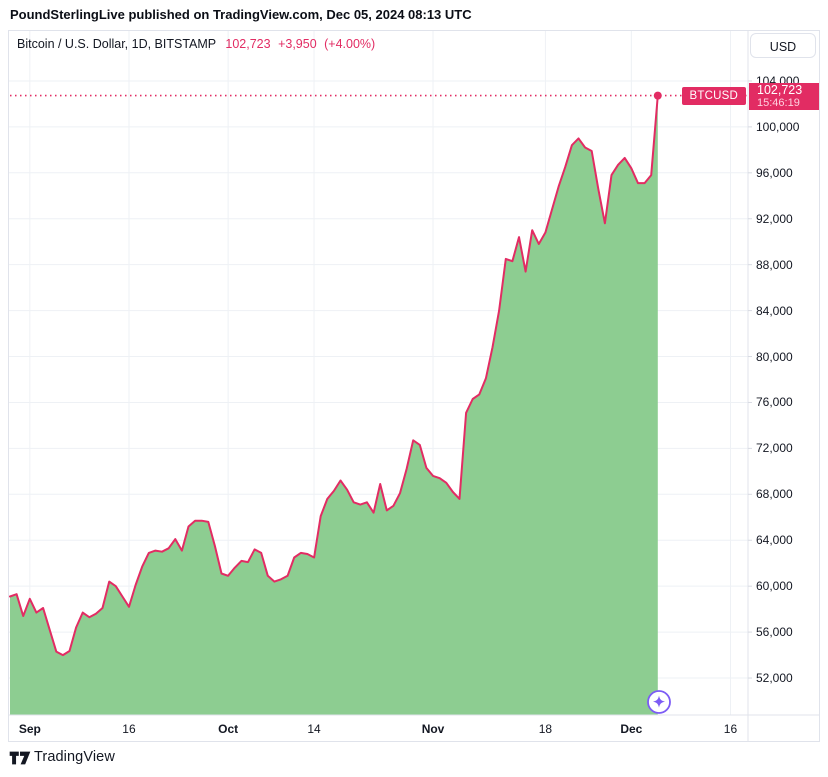 The height and width of the screenshot is (777, 828). Describe the element at coordinates (545, 729) in the screenshot. I see `time-tick-label: 18` at that location.